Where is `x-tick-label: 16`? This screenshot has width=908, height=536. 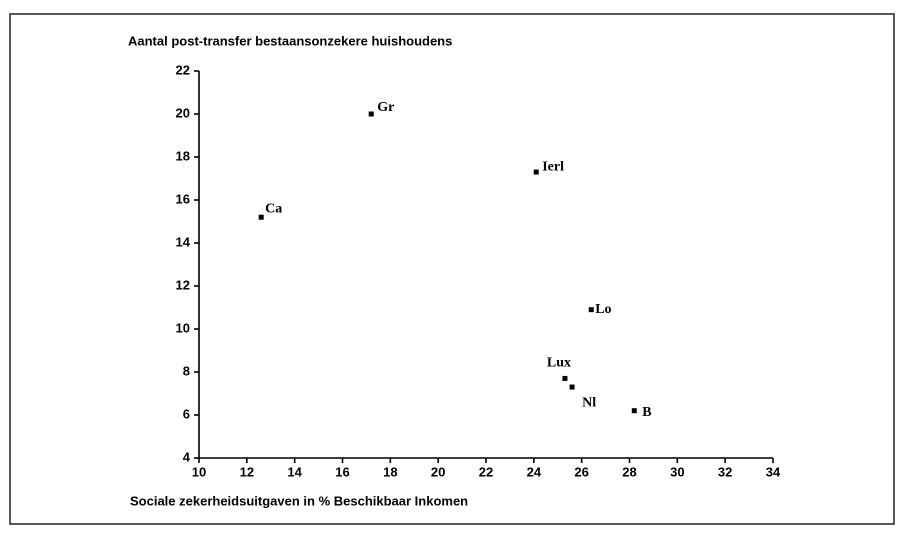 x-tick-label: 16 is located at coordinates (342, 471).